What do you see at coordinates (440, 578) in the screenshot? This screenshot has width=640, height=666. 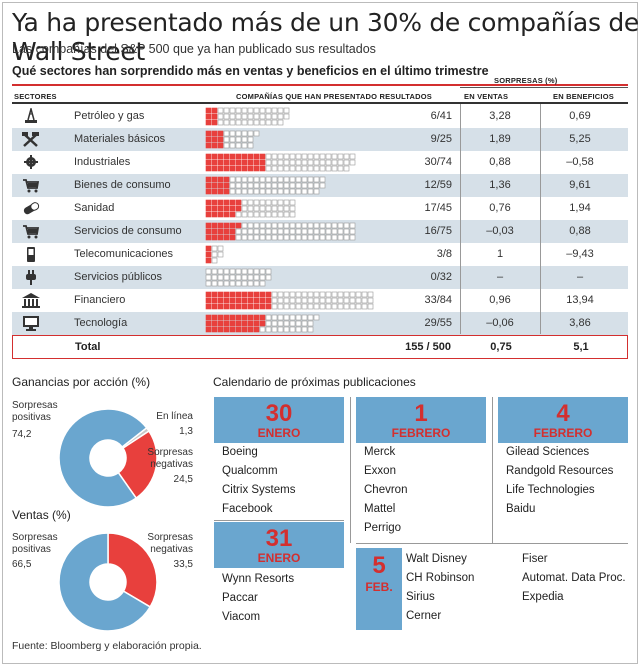 I see `calendar-company: CH Robinson` at bounding box center [440, 578].